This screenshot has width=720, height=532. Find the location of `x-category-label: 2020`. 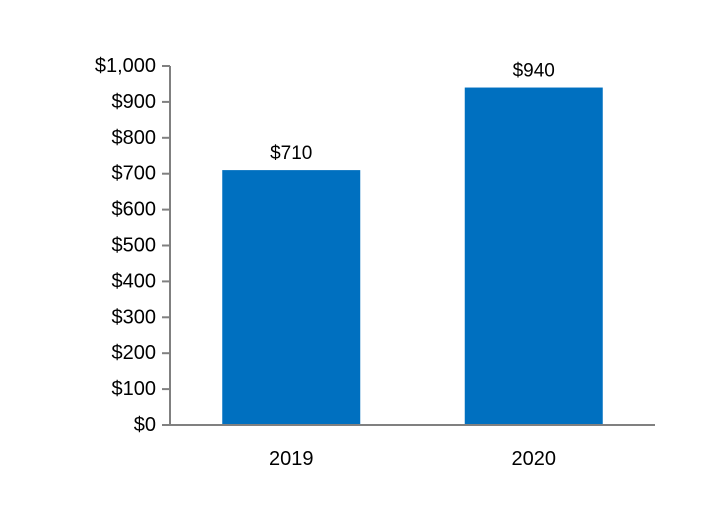

x-category-label: 2020 is located at coordinates (534, 459).